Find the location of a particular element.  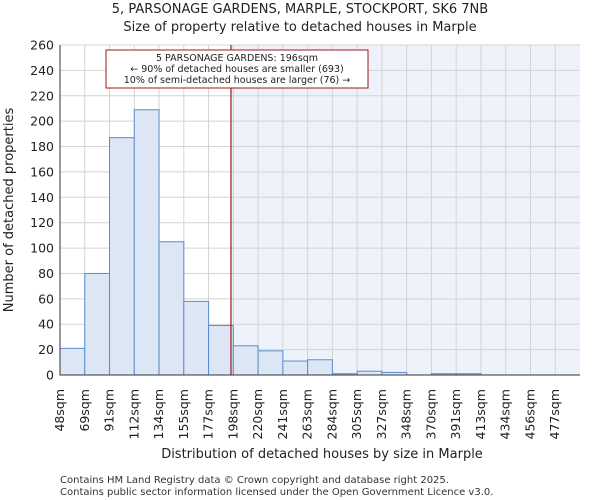

y-tick-label: 100 is located at coordinates (42, 248).